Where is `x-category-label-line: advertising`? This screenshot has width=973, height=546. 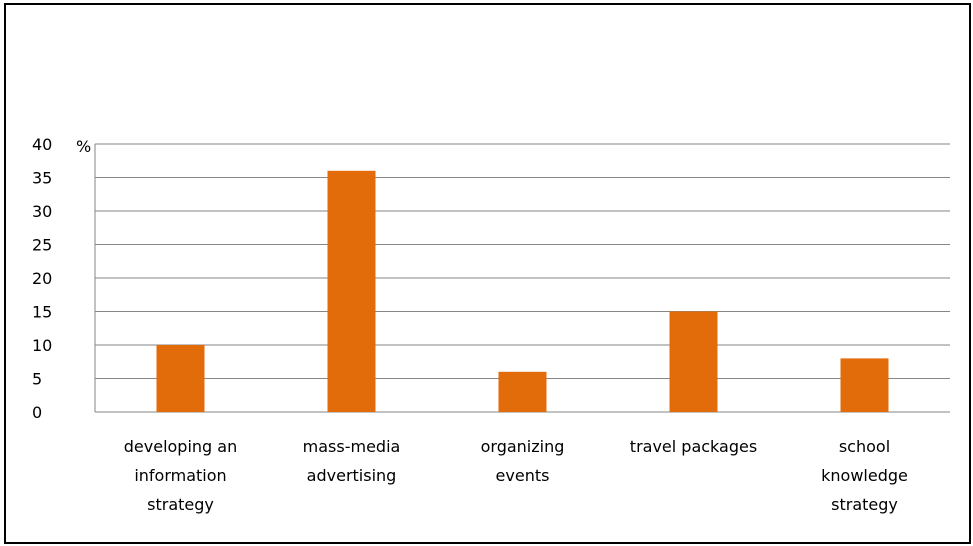 x-category-label-line: advertising is located at coordinates (352, 475).